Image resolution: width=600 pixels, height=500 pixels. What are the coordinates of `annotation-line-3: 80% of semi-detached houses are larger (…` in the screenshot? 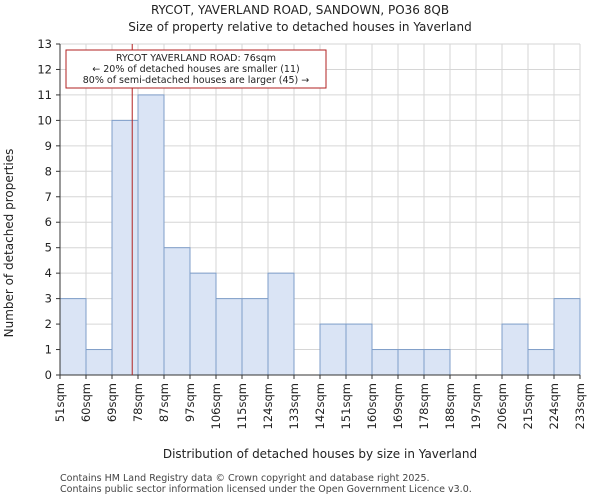 It's located at (196, 80).